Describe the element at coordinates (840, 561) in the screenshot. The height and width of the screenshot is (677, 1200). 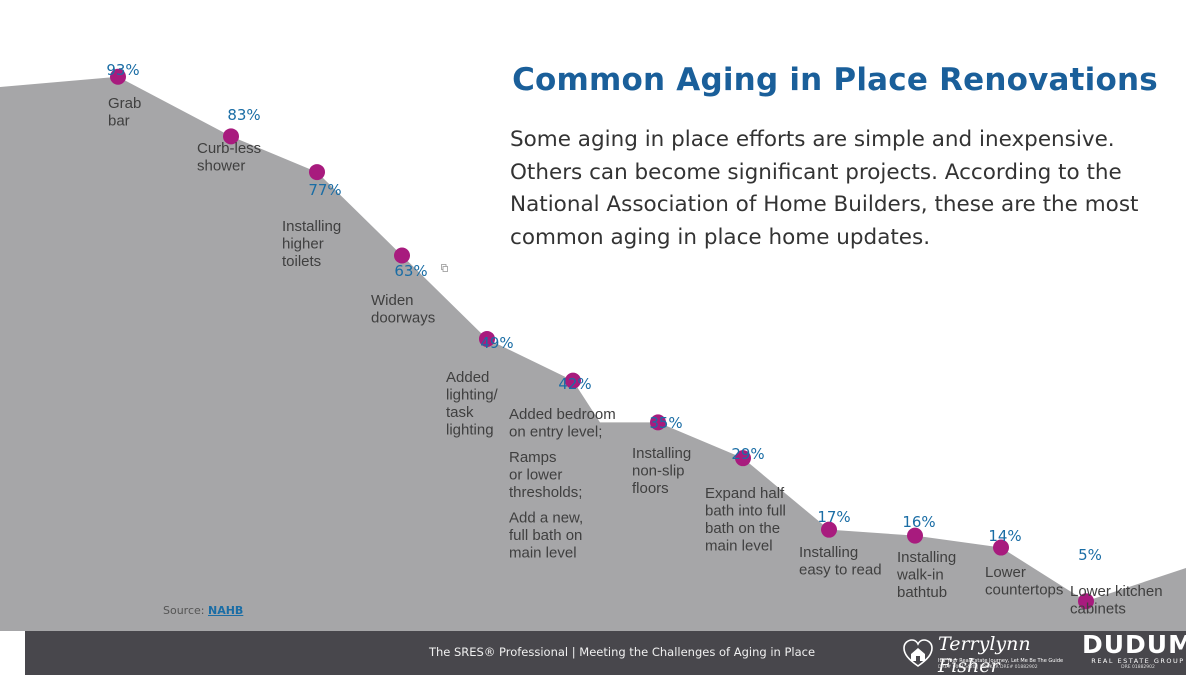
I see `category-label: Installing easy to read` at that location.